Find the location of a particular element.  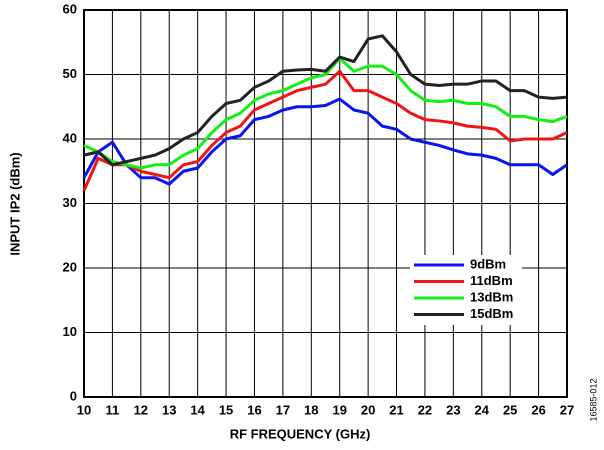

x-tick-label: 12 is located at coordinates (141, 409).